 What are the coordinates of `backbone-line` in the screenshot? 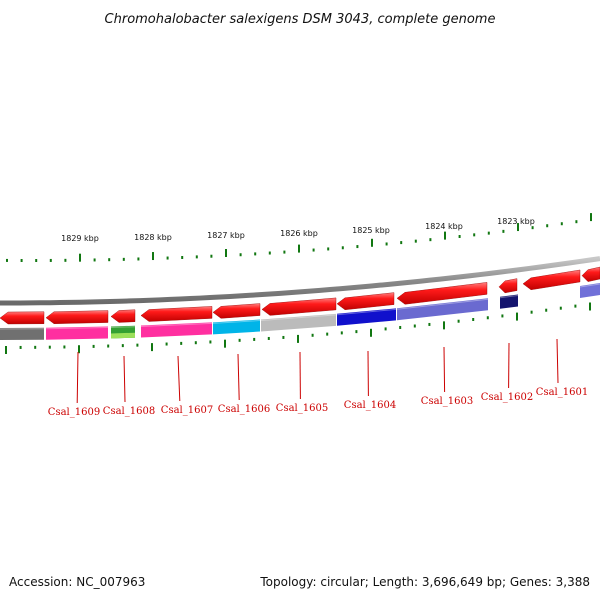 It's located at (300, 281).